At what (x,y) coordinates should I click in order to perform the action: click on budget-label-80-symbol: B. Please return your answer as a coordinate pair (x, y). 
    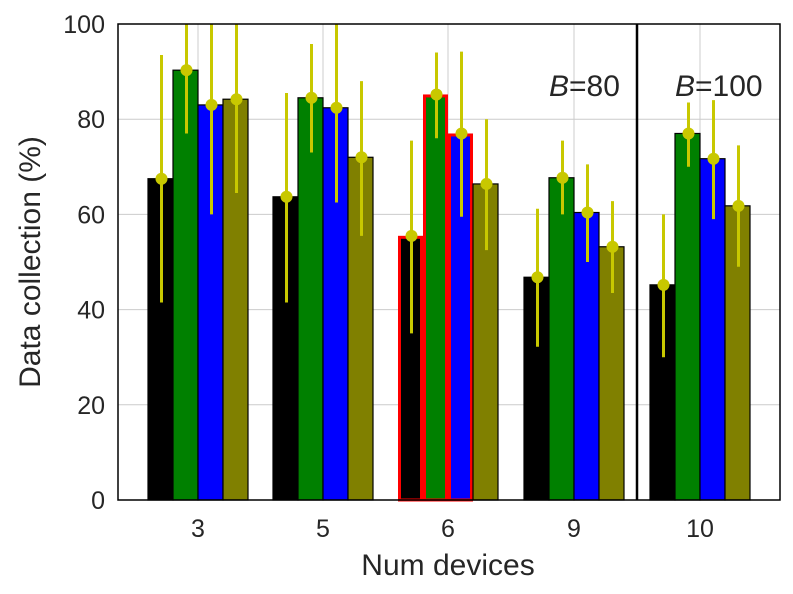
    Looking at the image, I should click on (559, 86).